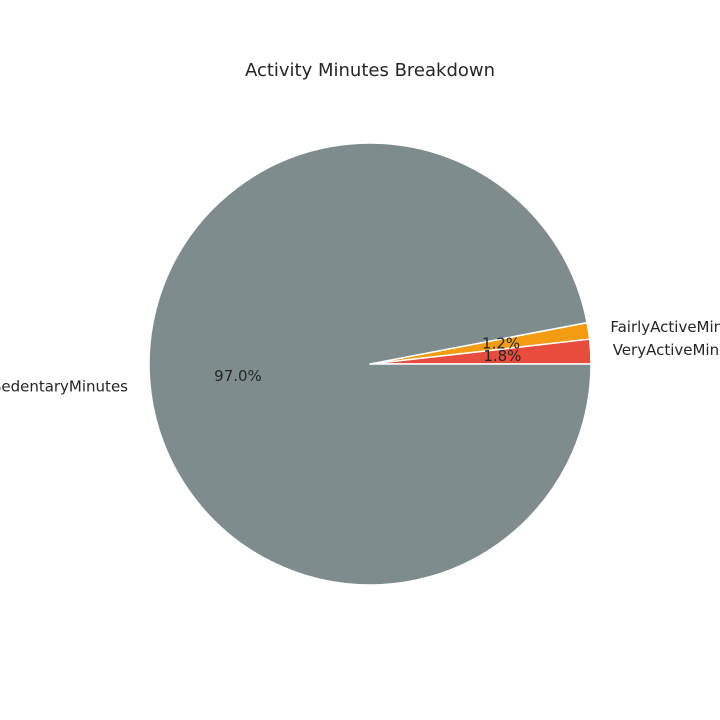 The width and height of the screenshot is (720, 720). I want to click on slice-pct-VeryActiveMinutes: 1.8%, so click(502, 356).